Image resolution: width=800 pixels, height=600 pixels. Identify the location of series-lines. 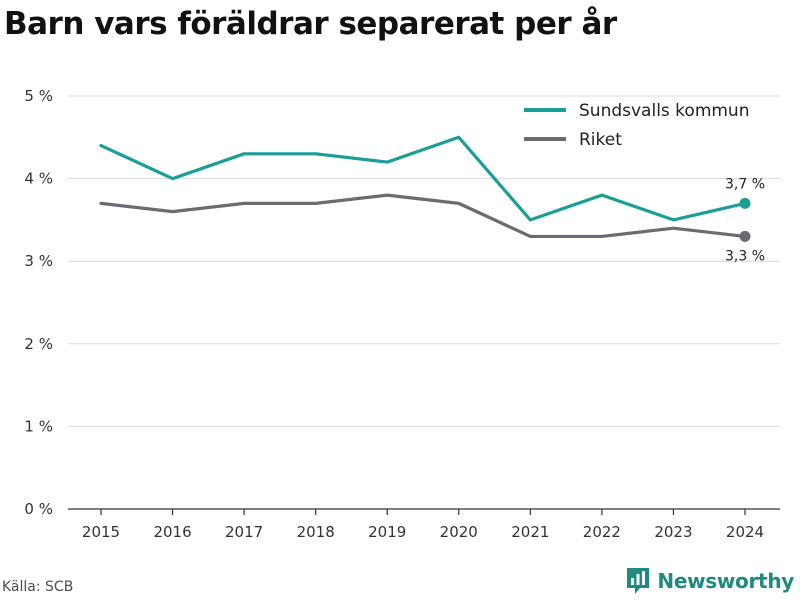
(425, 188).